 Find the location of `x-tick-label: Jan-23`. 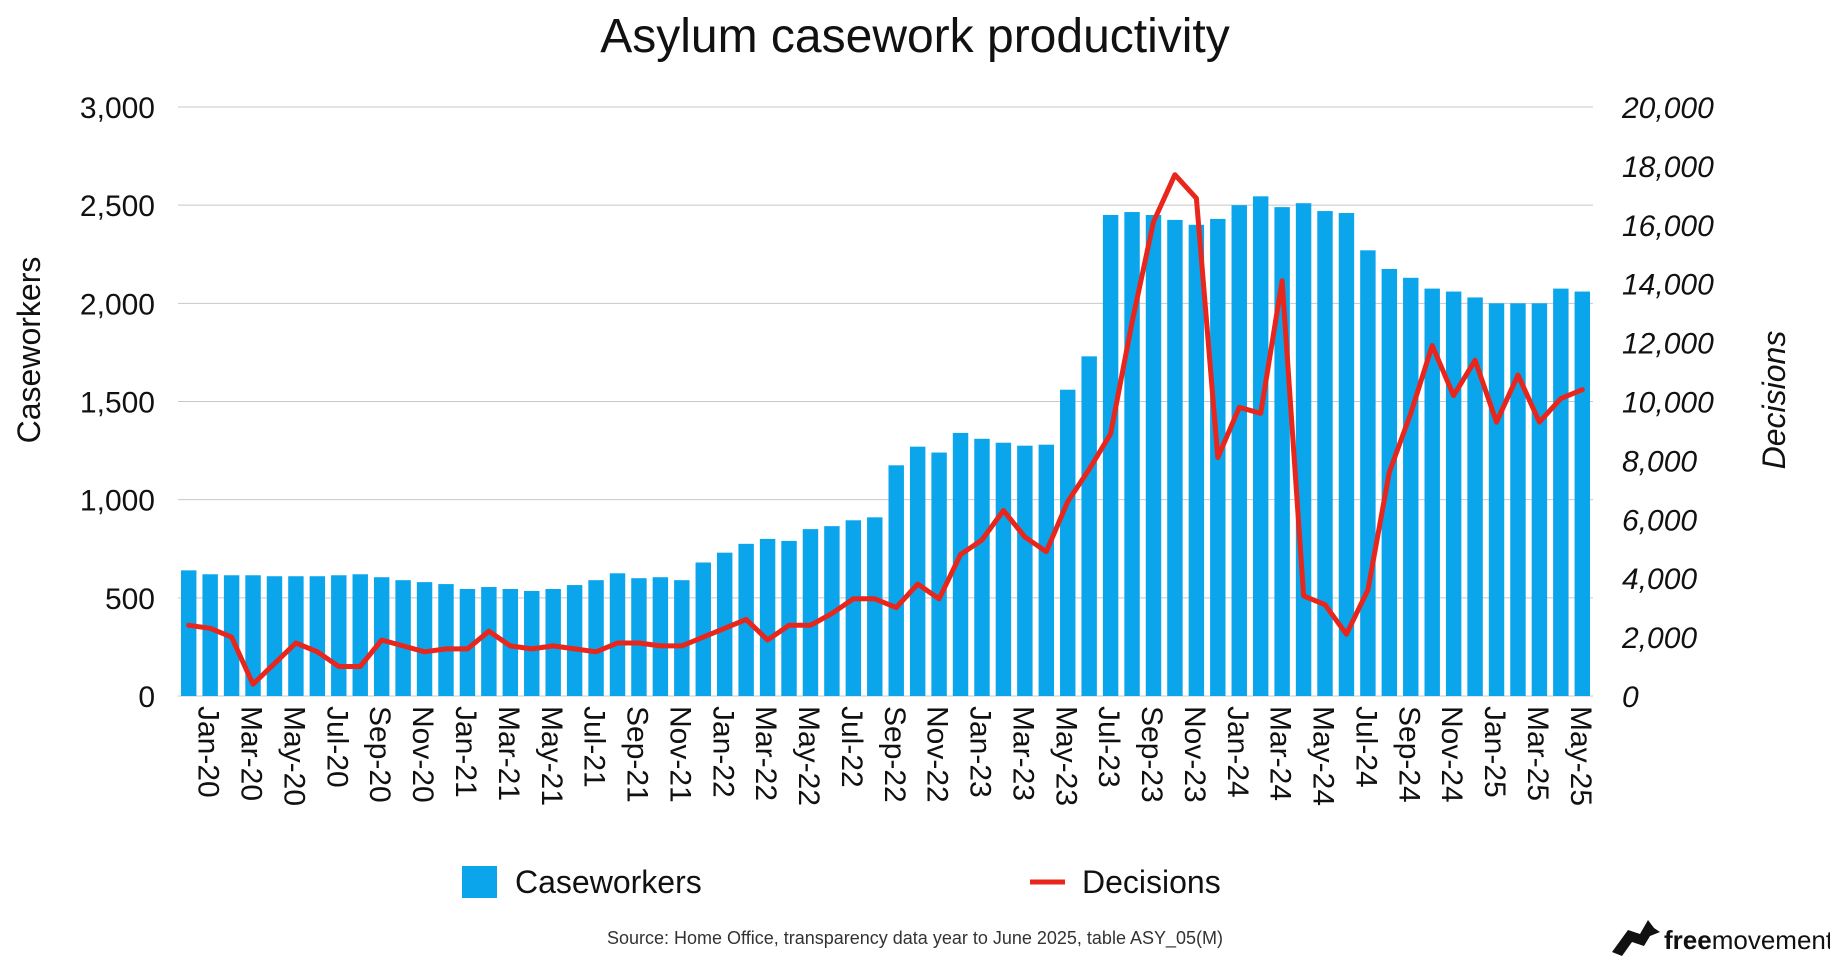

x-tick-label: Jan-23 is located at coordinates (980, 752).